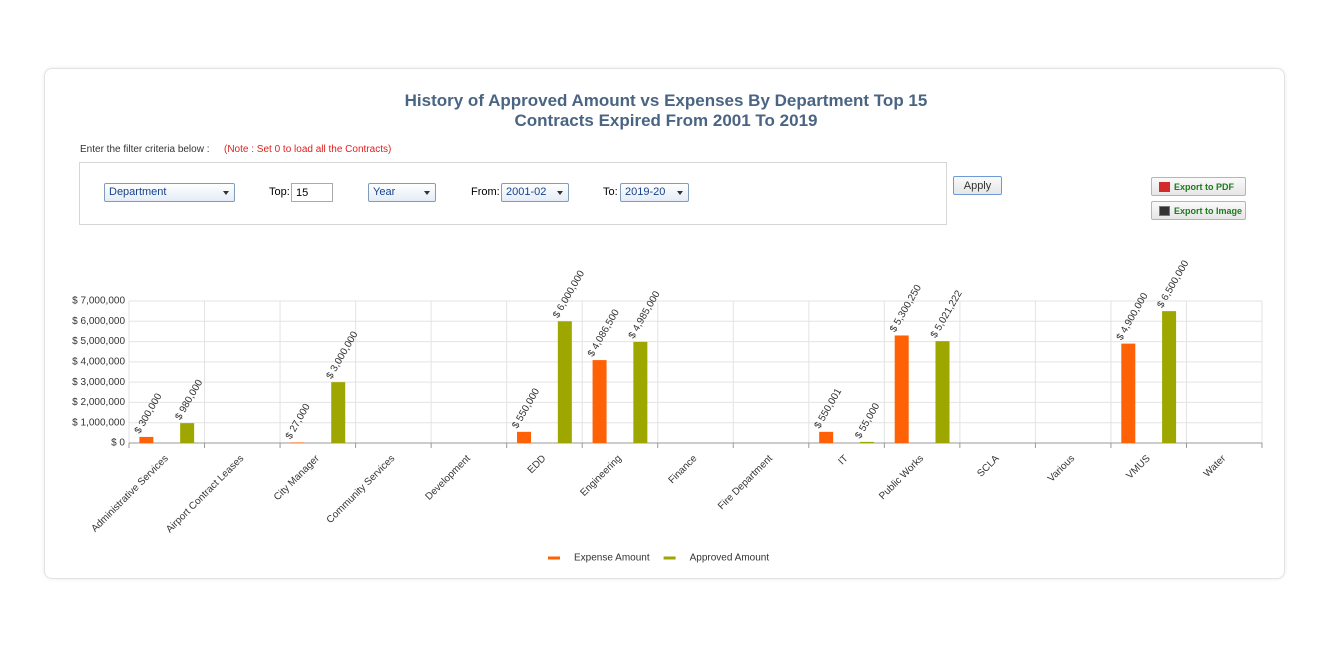 This screenshot has height=646, width=1328. I want to click on x-tick-label: VMUS, so click(1138, 467).